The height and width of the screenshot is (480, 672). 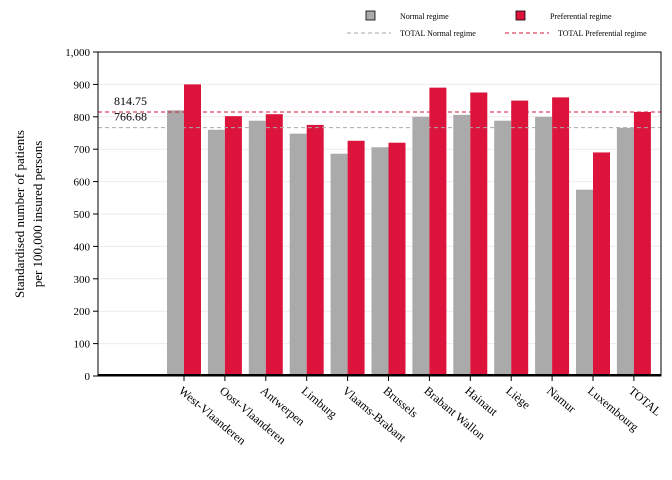 I want to click on y-tick-label: 200, so click(x=82, y=312).